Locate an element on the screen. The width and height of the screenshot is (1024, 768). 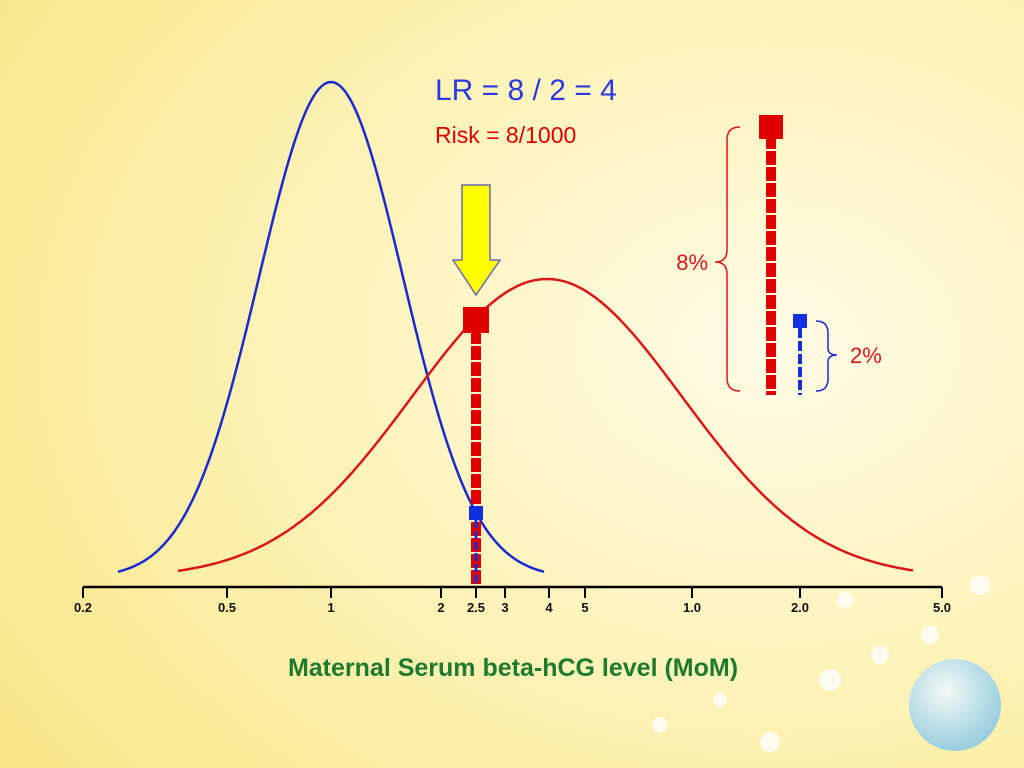
x-tick-label: 2.5 is located at coordinates (476, 607).